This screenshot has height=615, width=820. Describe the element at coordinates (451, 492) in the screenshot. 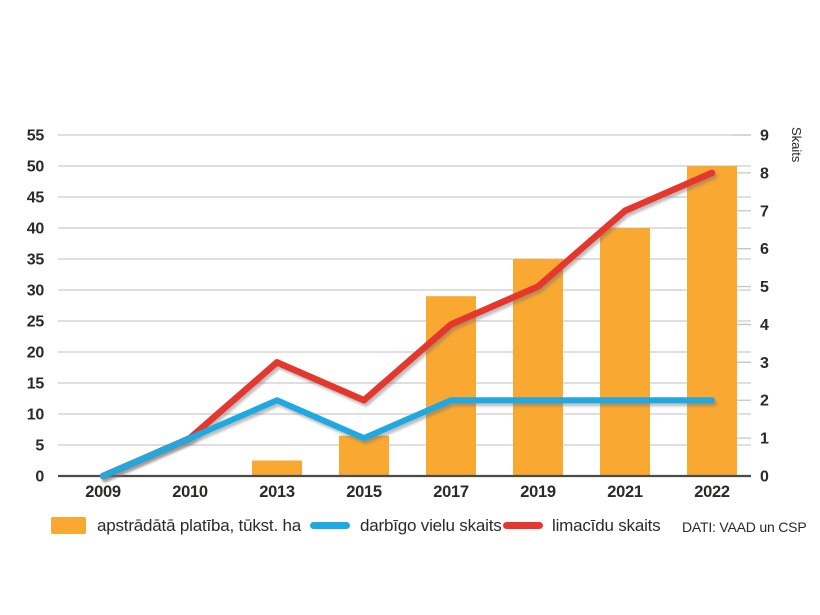

I see `x-axis-label: 2017` at that location.